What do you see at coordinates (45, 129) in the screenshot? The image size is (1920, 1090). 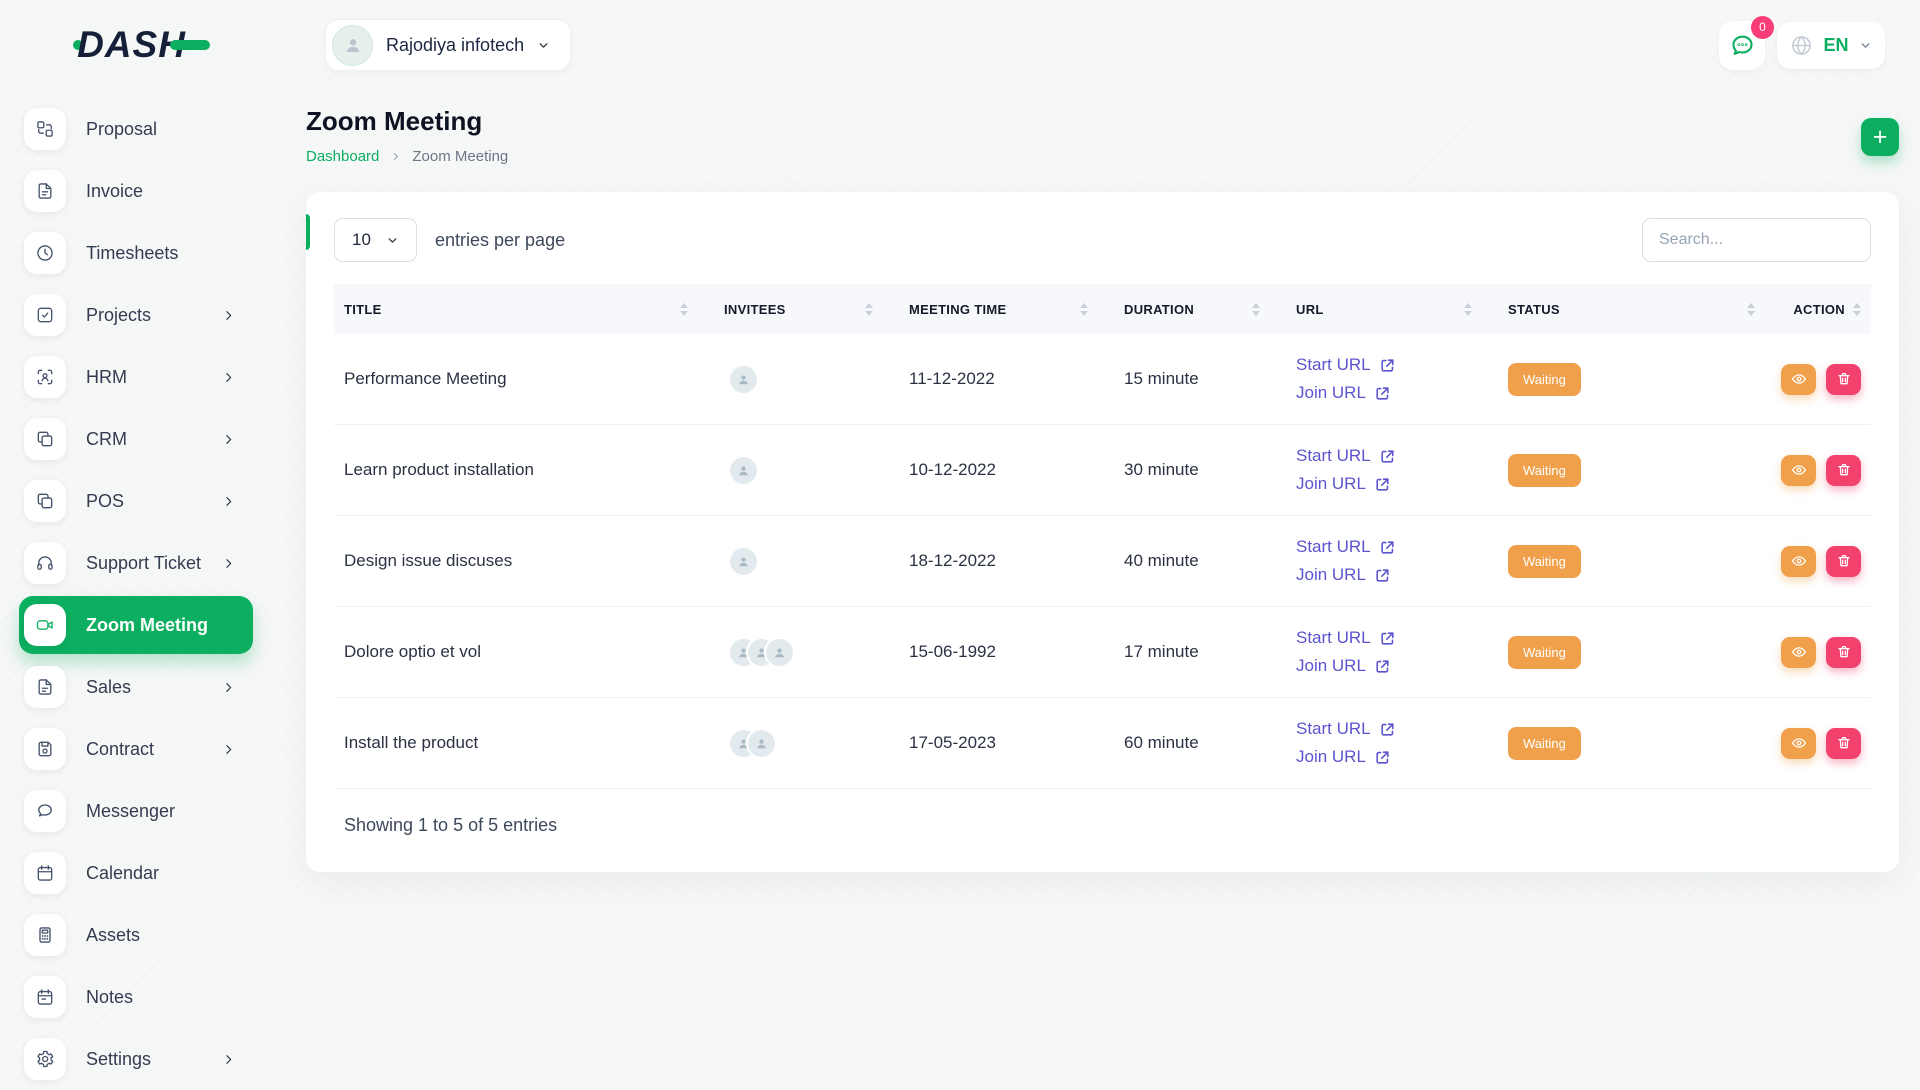 I see `proposal-icon` at bounding box center [45, 129].